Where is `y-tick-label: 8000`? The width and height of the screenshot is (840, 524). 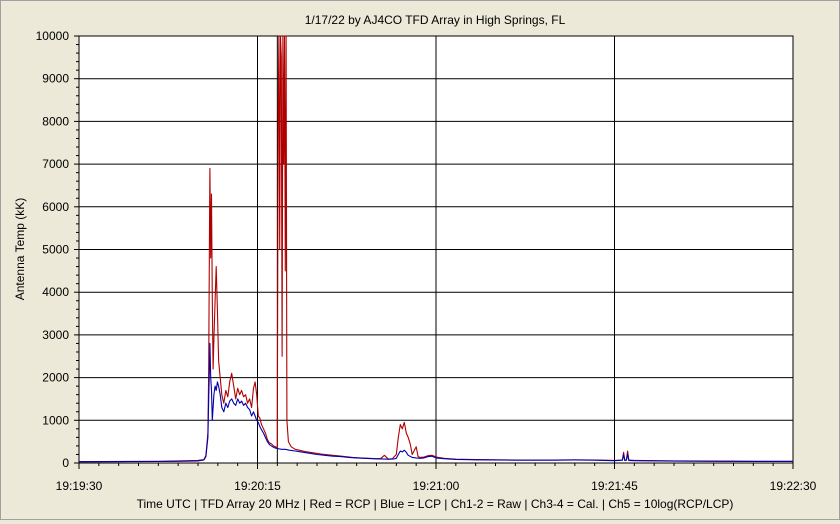
y-tick-label: 8000 is located at coordinates (55, 121).